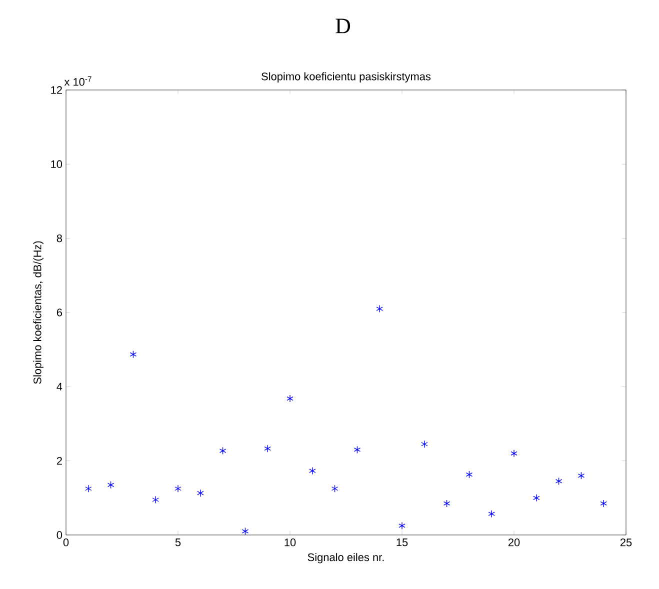 The height and width of the screenshot is (589, 659). What do you see at coordinates (56, 90) in the screenshot?
I see `y-tick-label: 12` at bounding box center [56, 90].